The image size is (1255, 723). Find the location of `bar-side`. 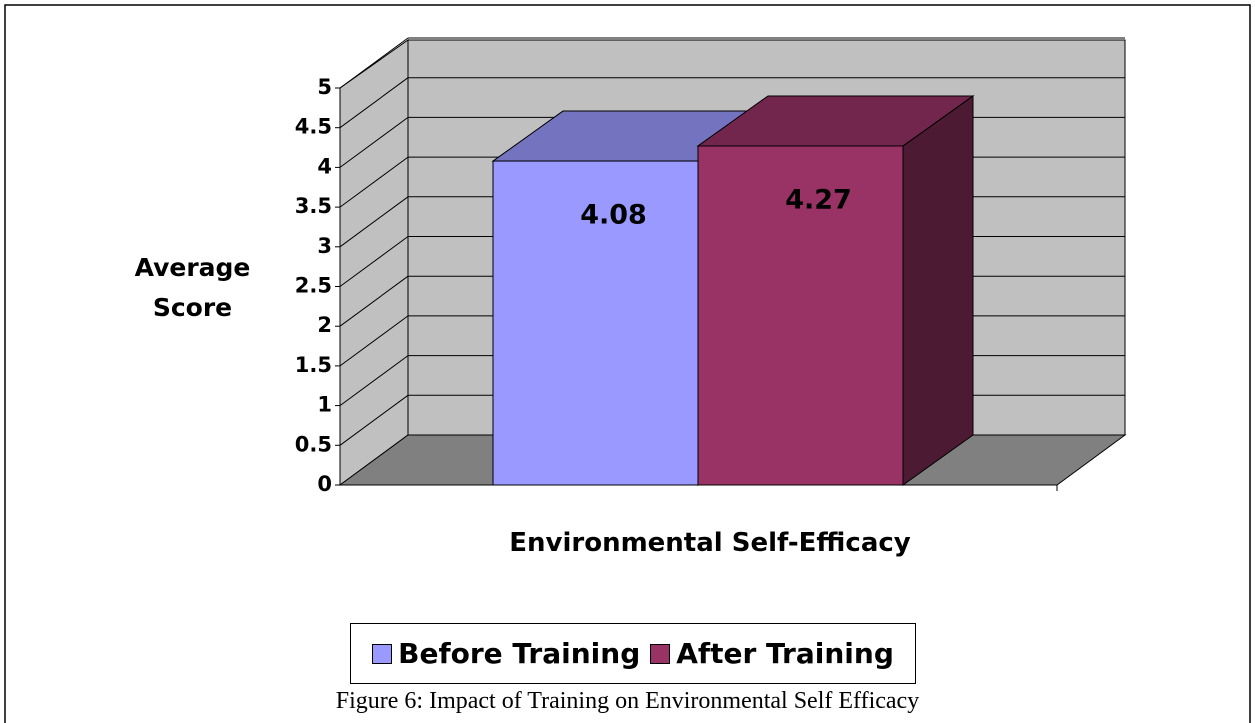

bar-side is located at coordinates (938, 290).